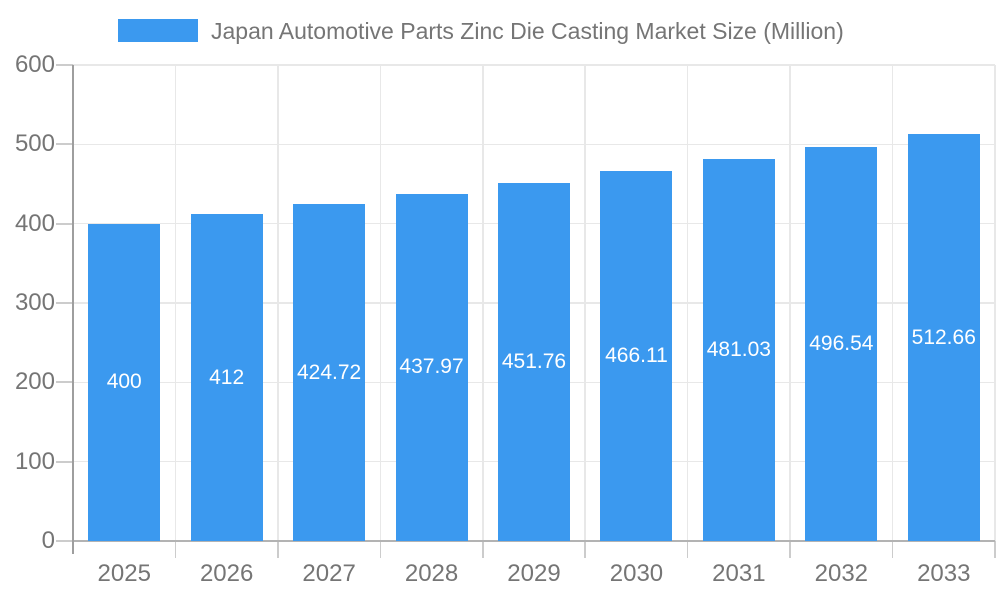 The width and height of the screenshot is (1000, 600). I want to click on bar-2026, so click(226, 377).